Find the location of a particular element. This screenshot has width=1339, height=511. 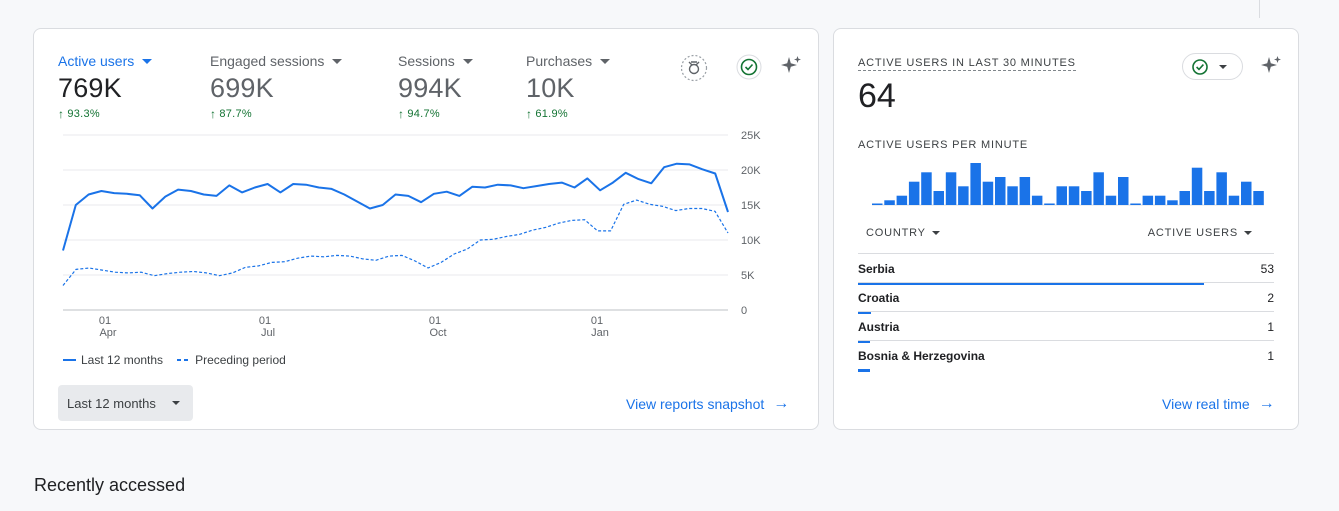

view-reports-link: View reports snapshot → is located at coordinates (707, 404).